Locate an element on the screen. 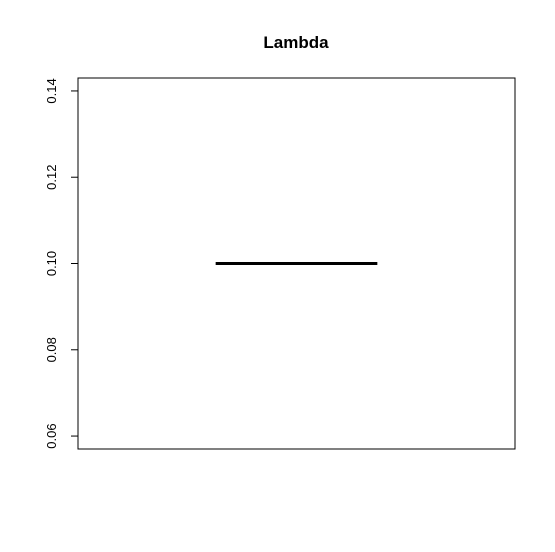 The width and height of the screenshot is (555, 552). y-tick-label: 0.12 is located at coordinates (51, 177).